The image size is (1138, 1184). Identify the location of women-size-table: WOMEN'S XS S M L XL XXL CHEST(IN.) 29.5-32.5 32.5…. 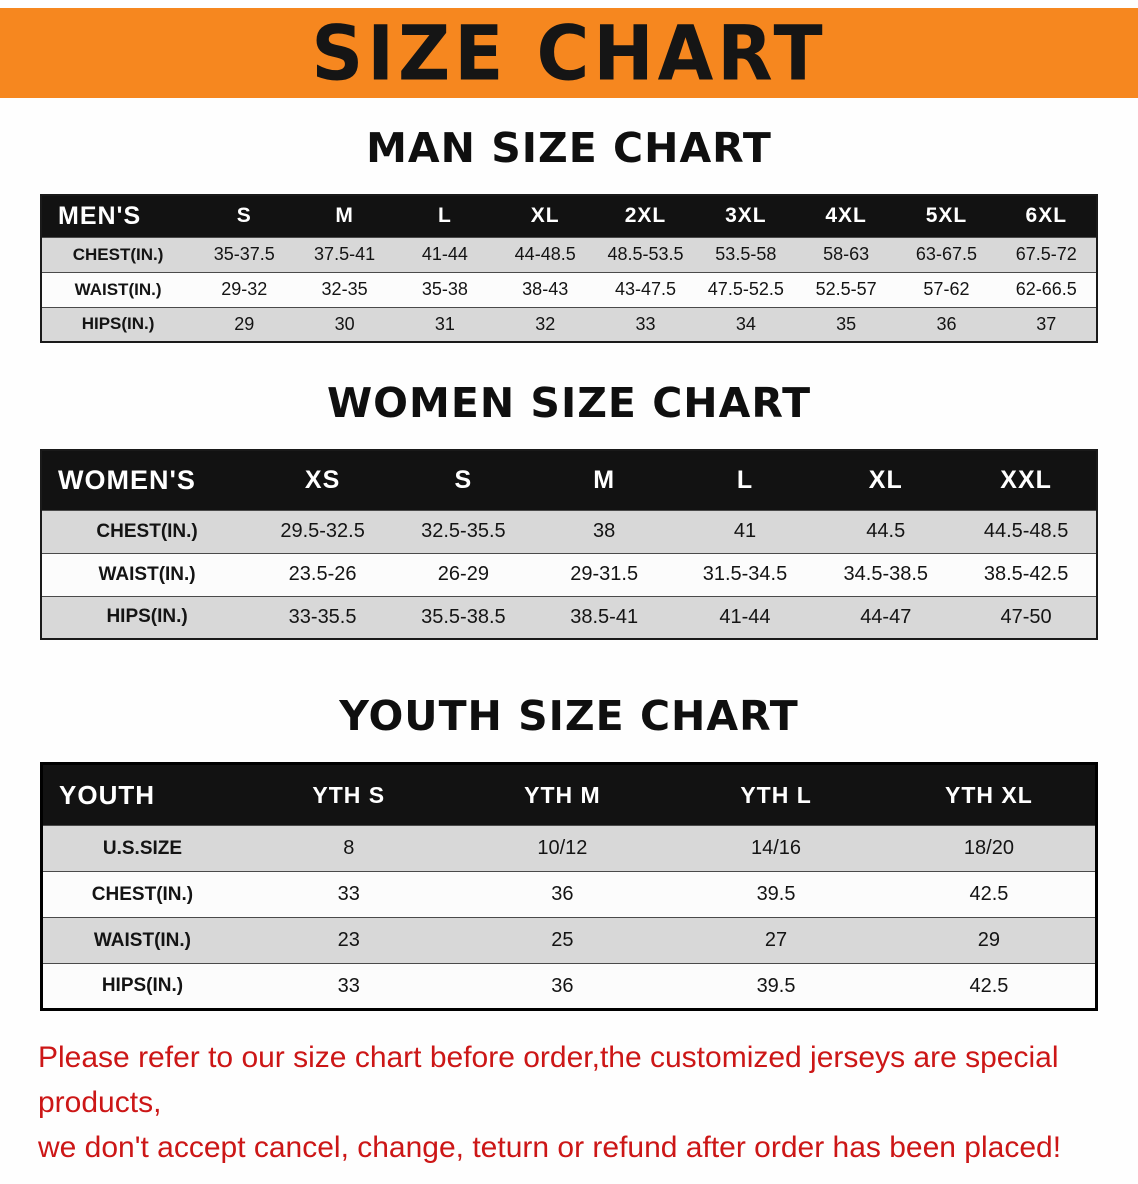
(569, 544).